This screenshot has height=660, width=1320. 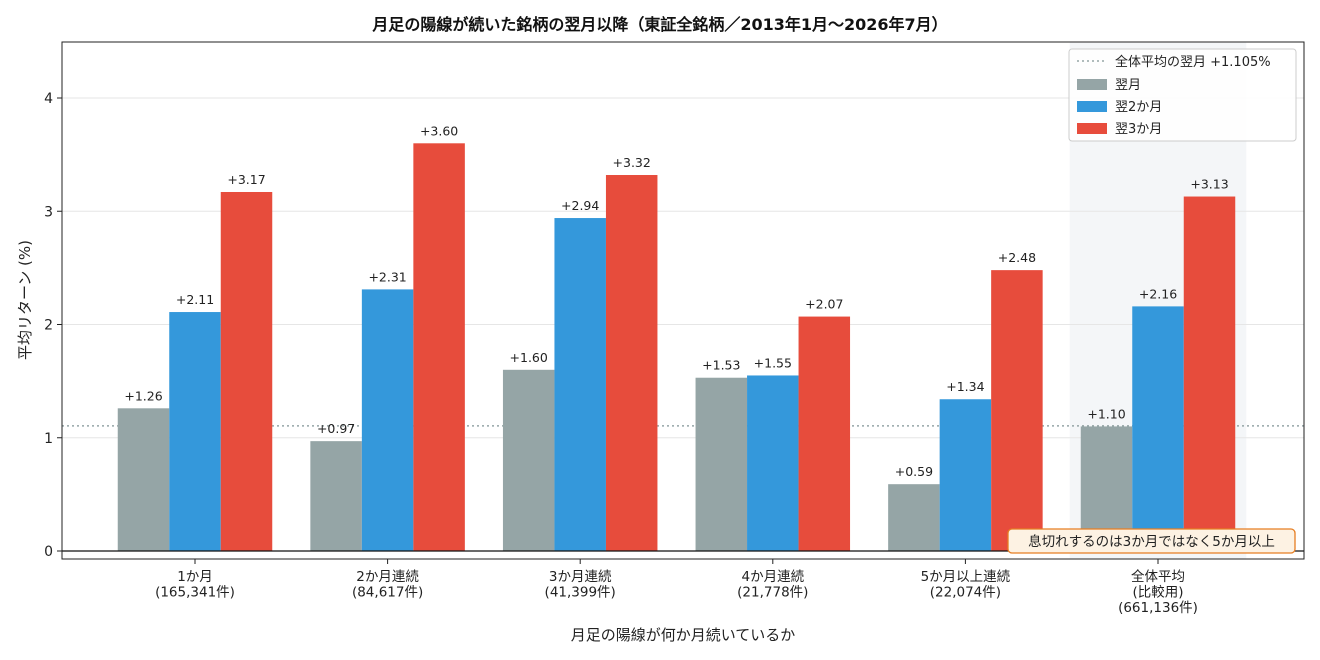 What do you see at coordinates (683, 635) in the screenshot?
I see `x-axis-label: 月足の陽線が何か月続いているか` at bounding box center [683, 635].